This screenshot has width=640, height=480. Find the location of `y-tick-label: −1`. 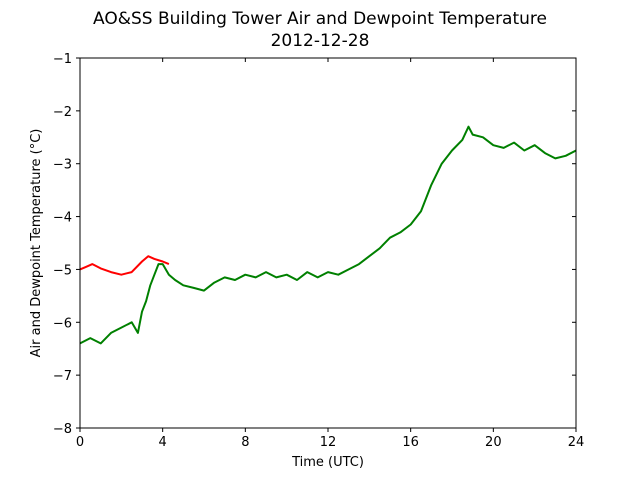

y-tick-label: −1 is located at coordinates (62, 59).